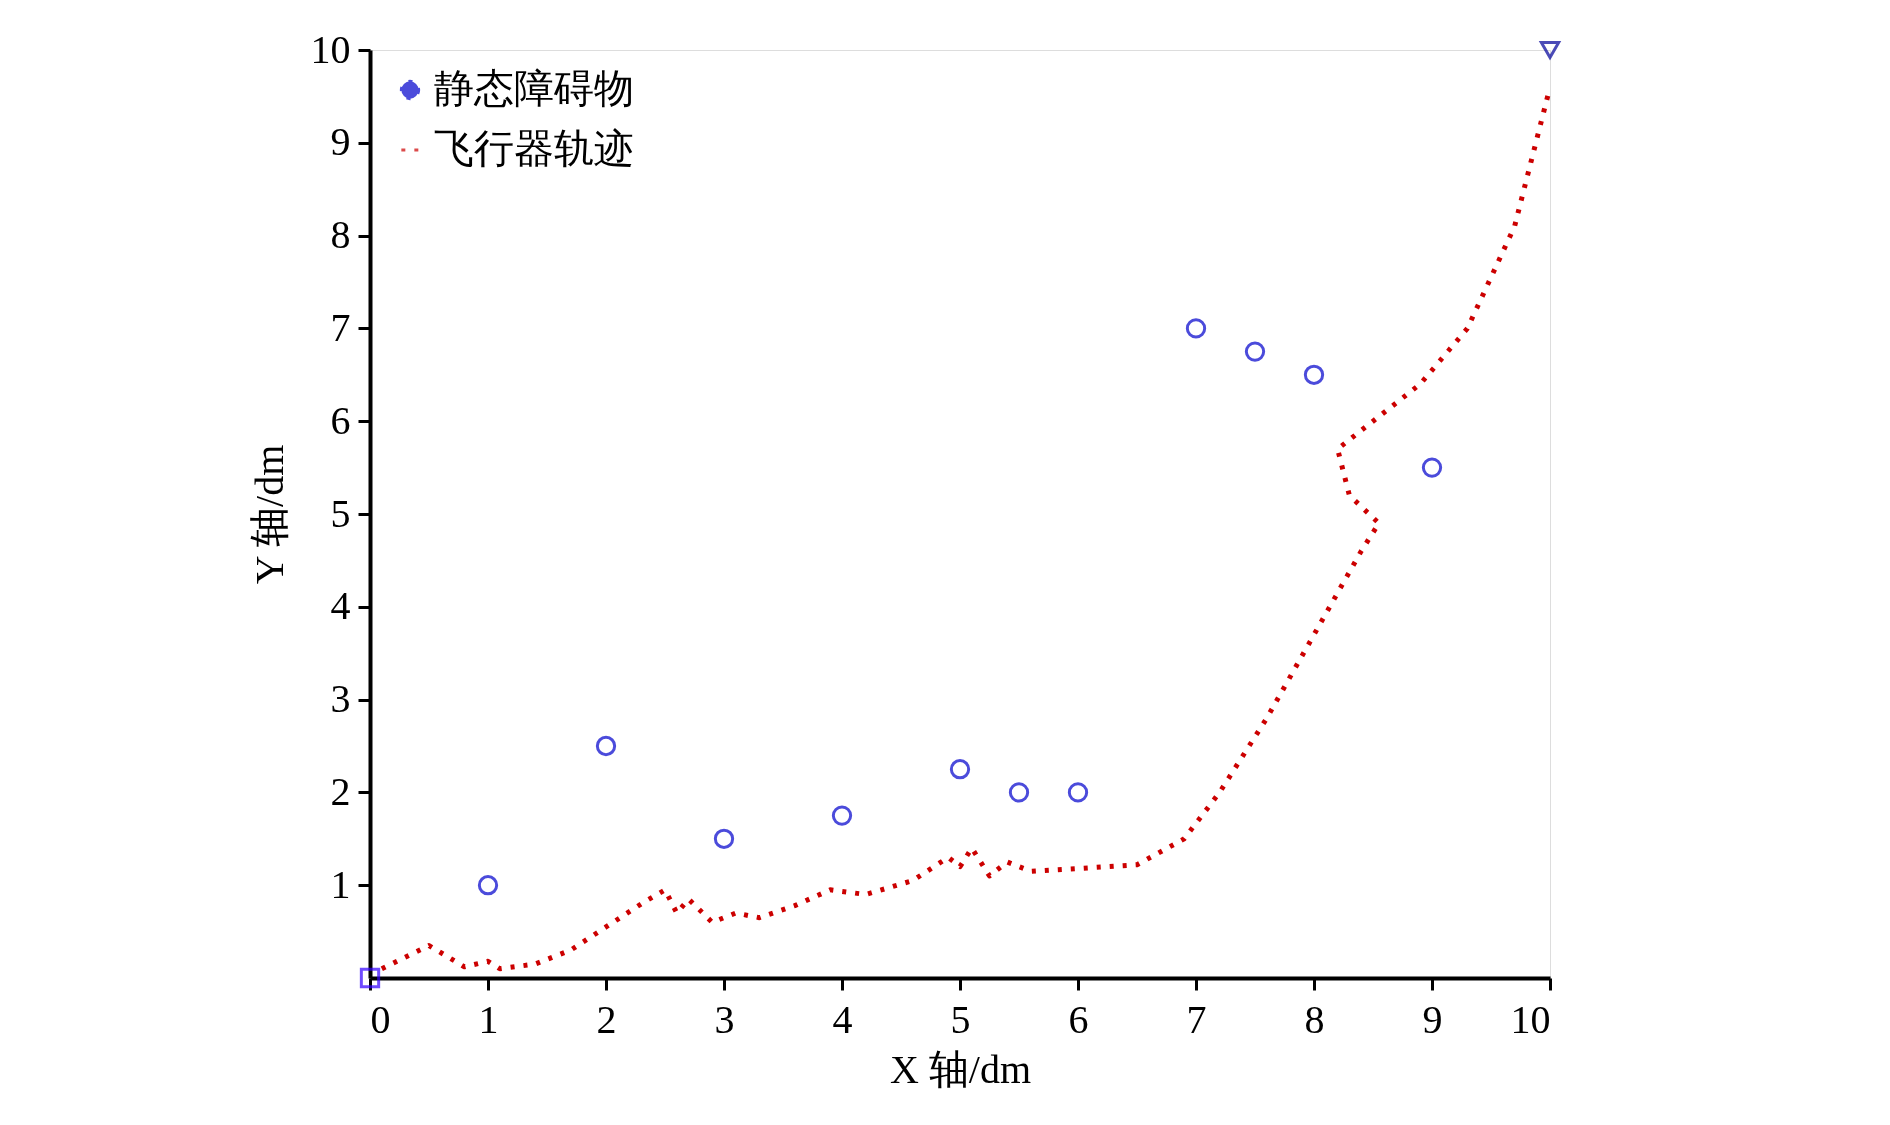 The image size is (1890, 1125). I want to click on x-axis-title: X 轴/dm, so click(960, 1069).